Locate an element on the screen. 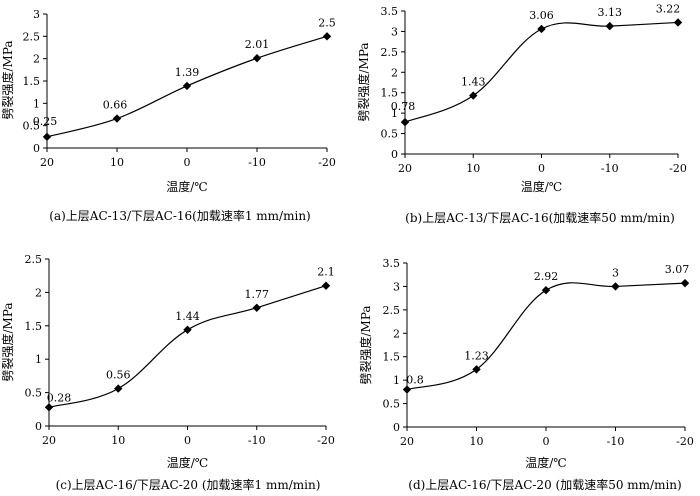  data-label: 3 is located at coordinates (615, 272).